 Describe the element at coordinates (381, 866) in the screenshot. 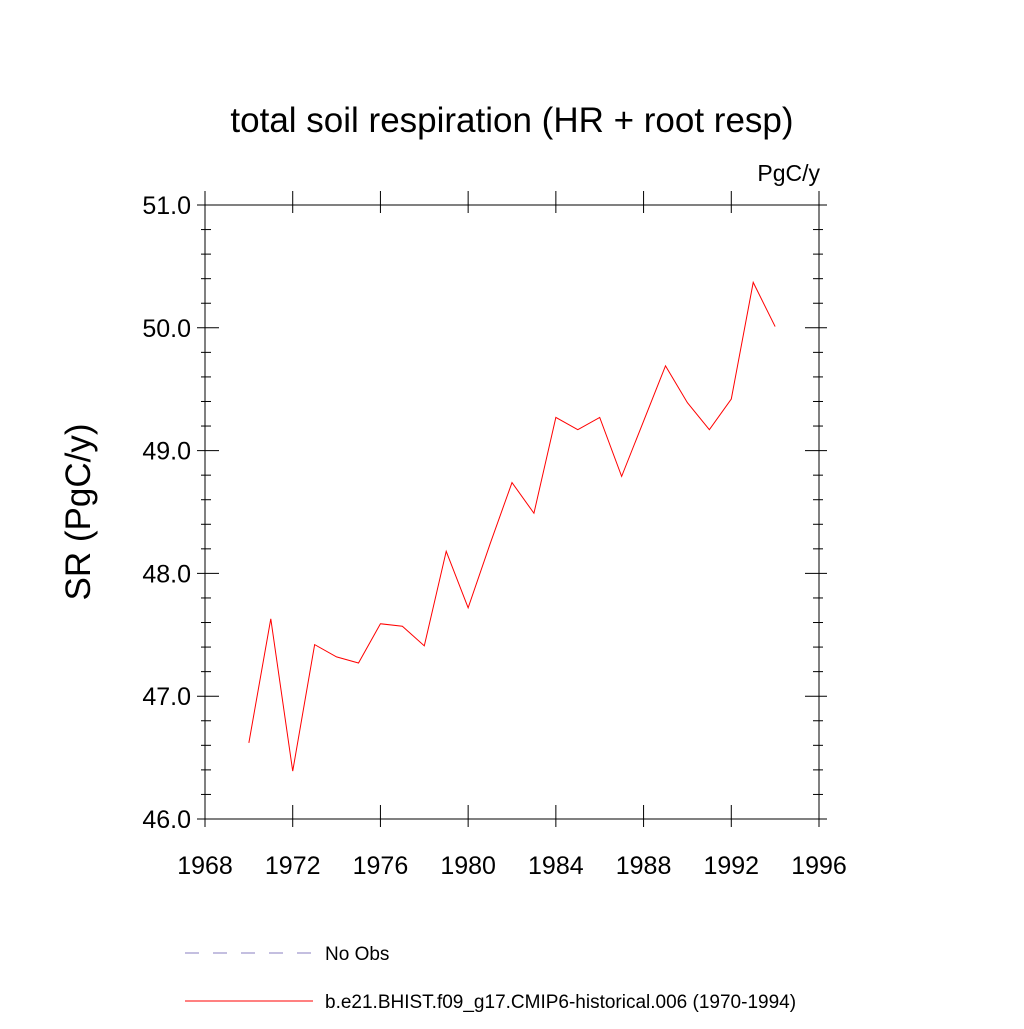

I see `x-tick-label: 1976` at that location.